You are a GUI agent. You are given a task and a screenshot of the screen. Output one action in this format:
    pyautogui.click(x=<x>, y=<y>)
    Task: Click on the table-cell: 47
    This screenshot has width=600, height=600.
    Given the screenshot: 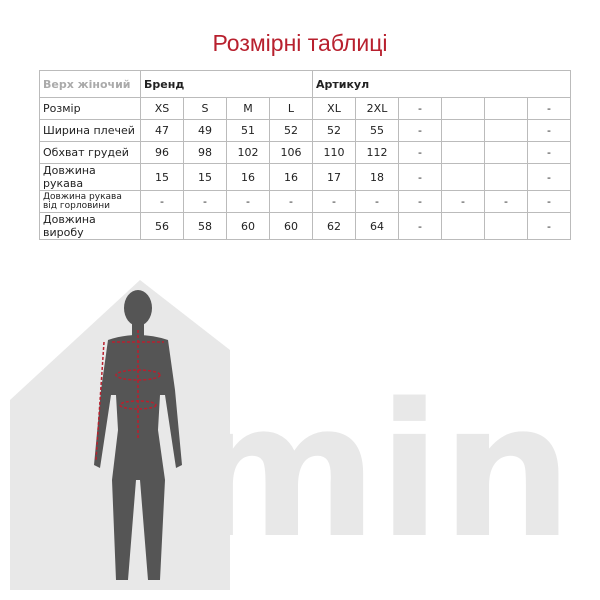 What is the action you would take?
    pyautogui.click(x=162, y=130)
    